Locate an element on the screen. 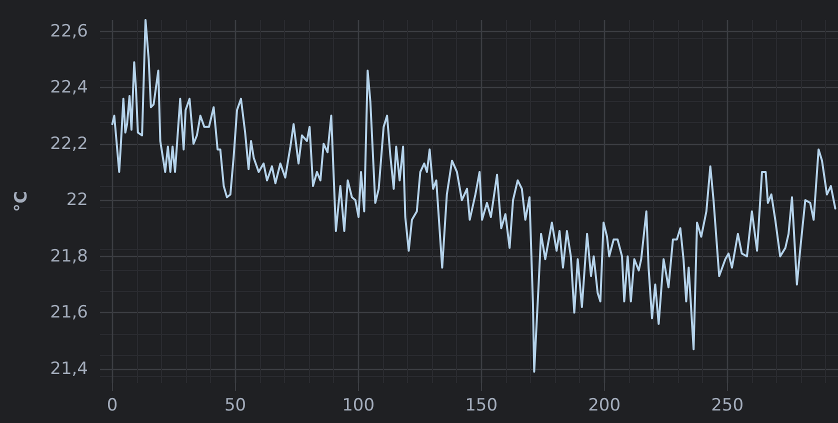 The height and width of the screenshot is (423, 838). y-axis-title: °C is located at coordinates (22, 201).